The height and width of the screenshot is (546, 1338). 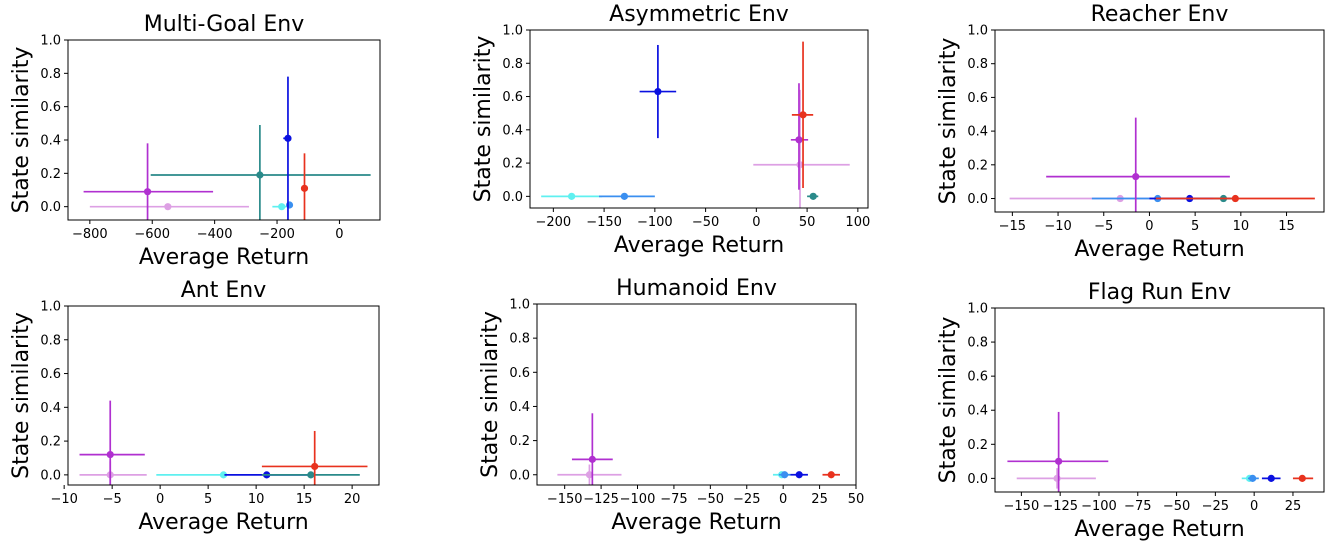 I want to click on chart-title: Asymmetric Env, so click(x=699, y=14).